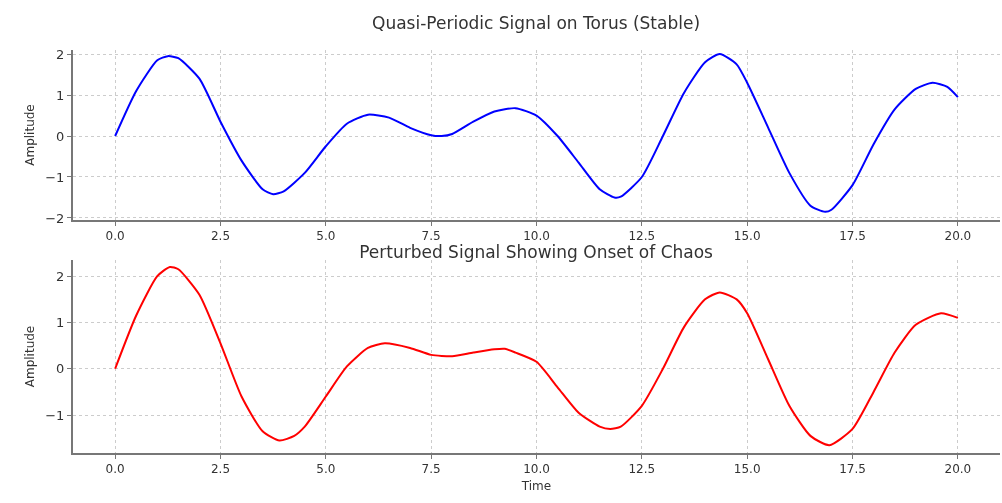 The width and height of the screenshot is (1002, 503). What do you see at coordinates (536, 252) in the screenshot?
I see `chart-title: Perturbed Signal Showing Onset of Chaos` at bounding box center [536, 252].